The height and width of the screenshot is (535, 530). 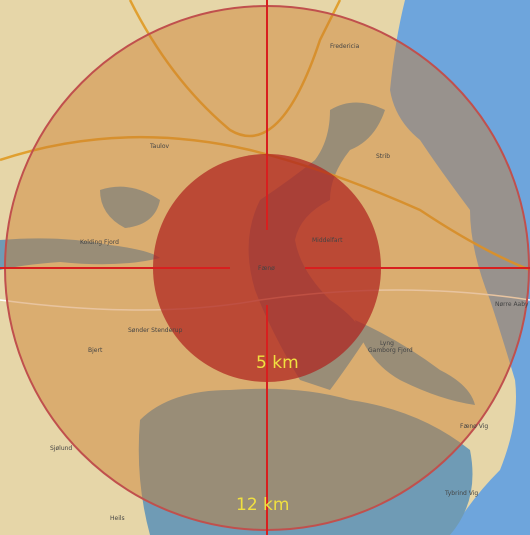 What do you see at coordinates (415, 362) in the screenshot?
I see `gamborg-fjord` at bounding box center [415, 362].